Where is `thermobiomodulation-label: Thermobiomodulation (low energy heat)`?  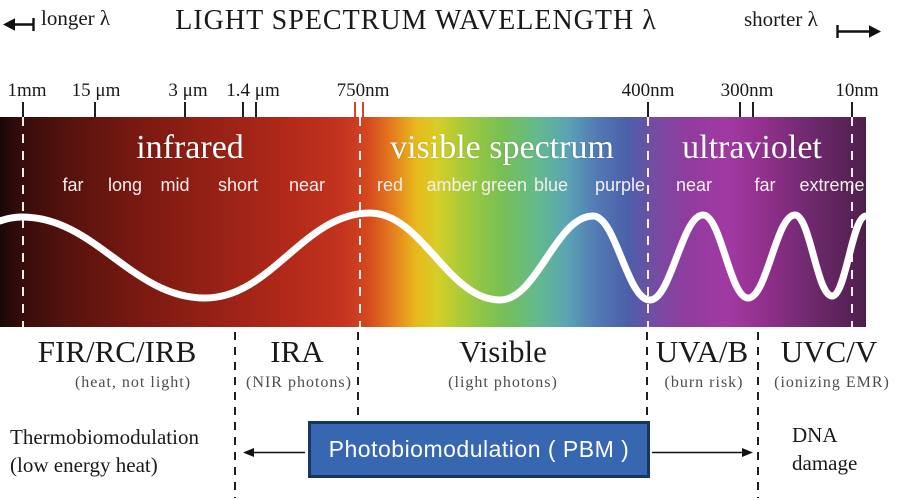
thermobiomodulation-label: Thermobiomodulation (low energy heat) is located at coordinates (104, 451).